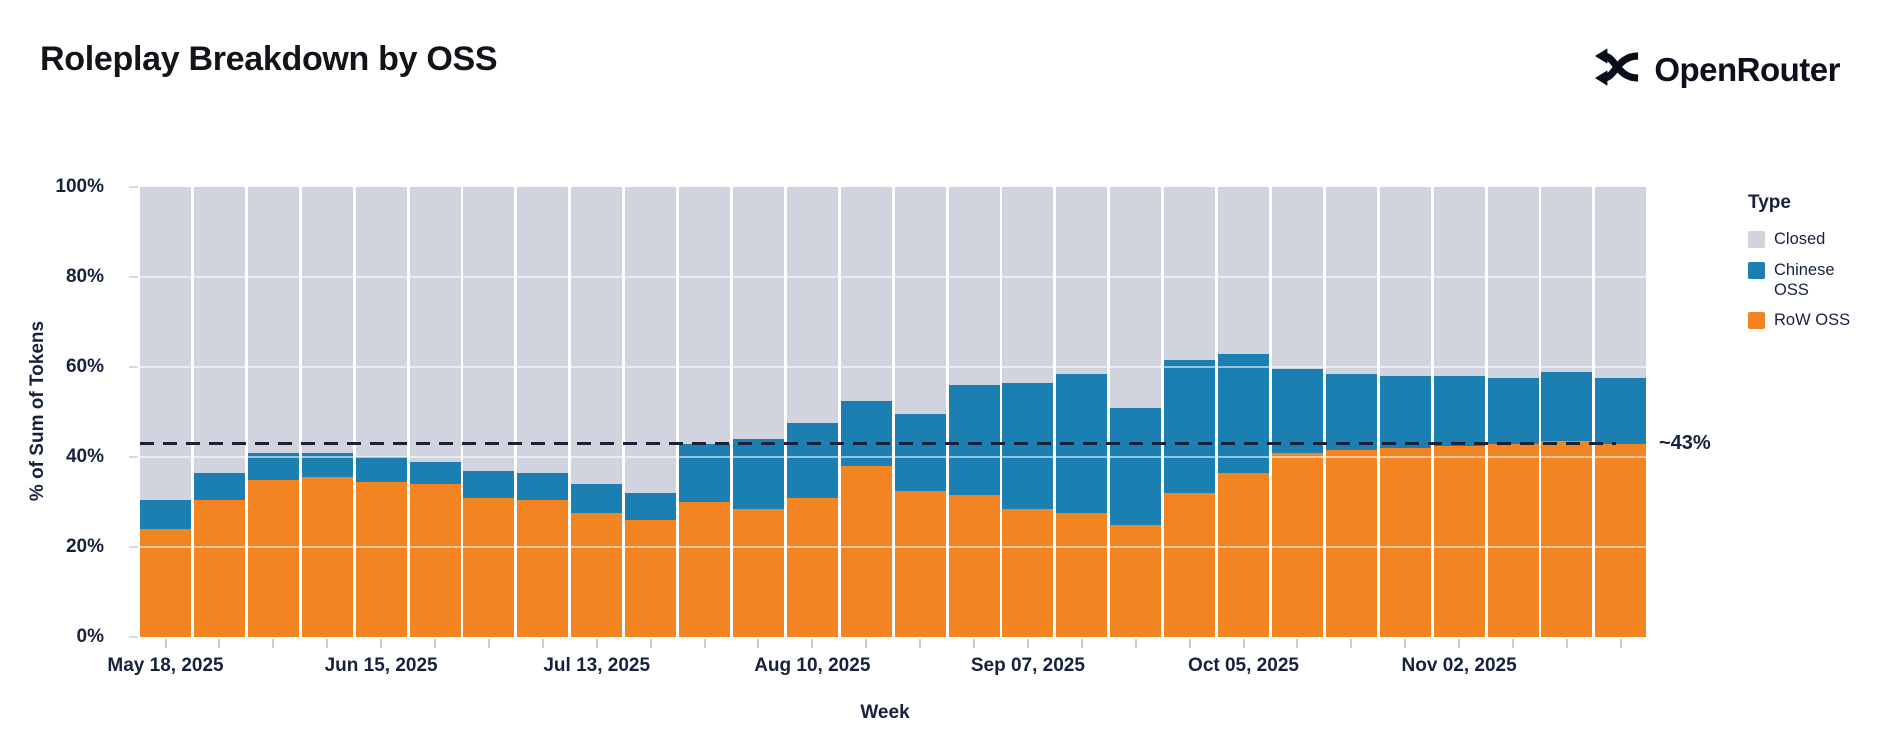  I want to click on x-tick-label: Jul 13, 2025, so click(597, 665).